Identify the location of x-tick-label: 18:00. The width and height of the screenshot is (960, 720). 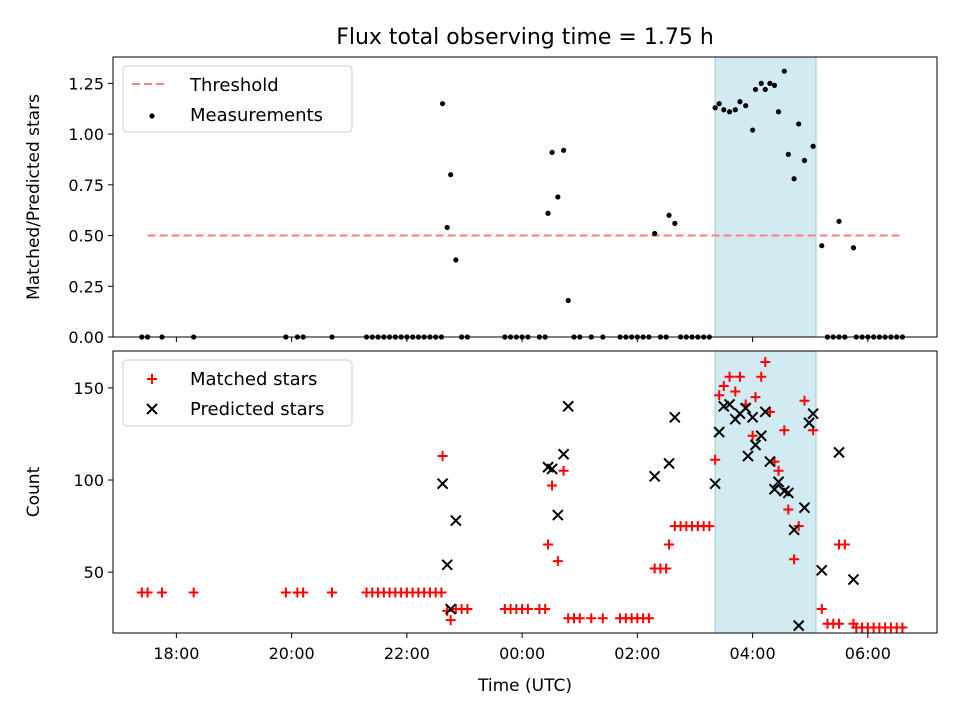
(176, 653).